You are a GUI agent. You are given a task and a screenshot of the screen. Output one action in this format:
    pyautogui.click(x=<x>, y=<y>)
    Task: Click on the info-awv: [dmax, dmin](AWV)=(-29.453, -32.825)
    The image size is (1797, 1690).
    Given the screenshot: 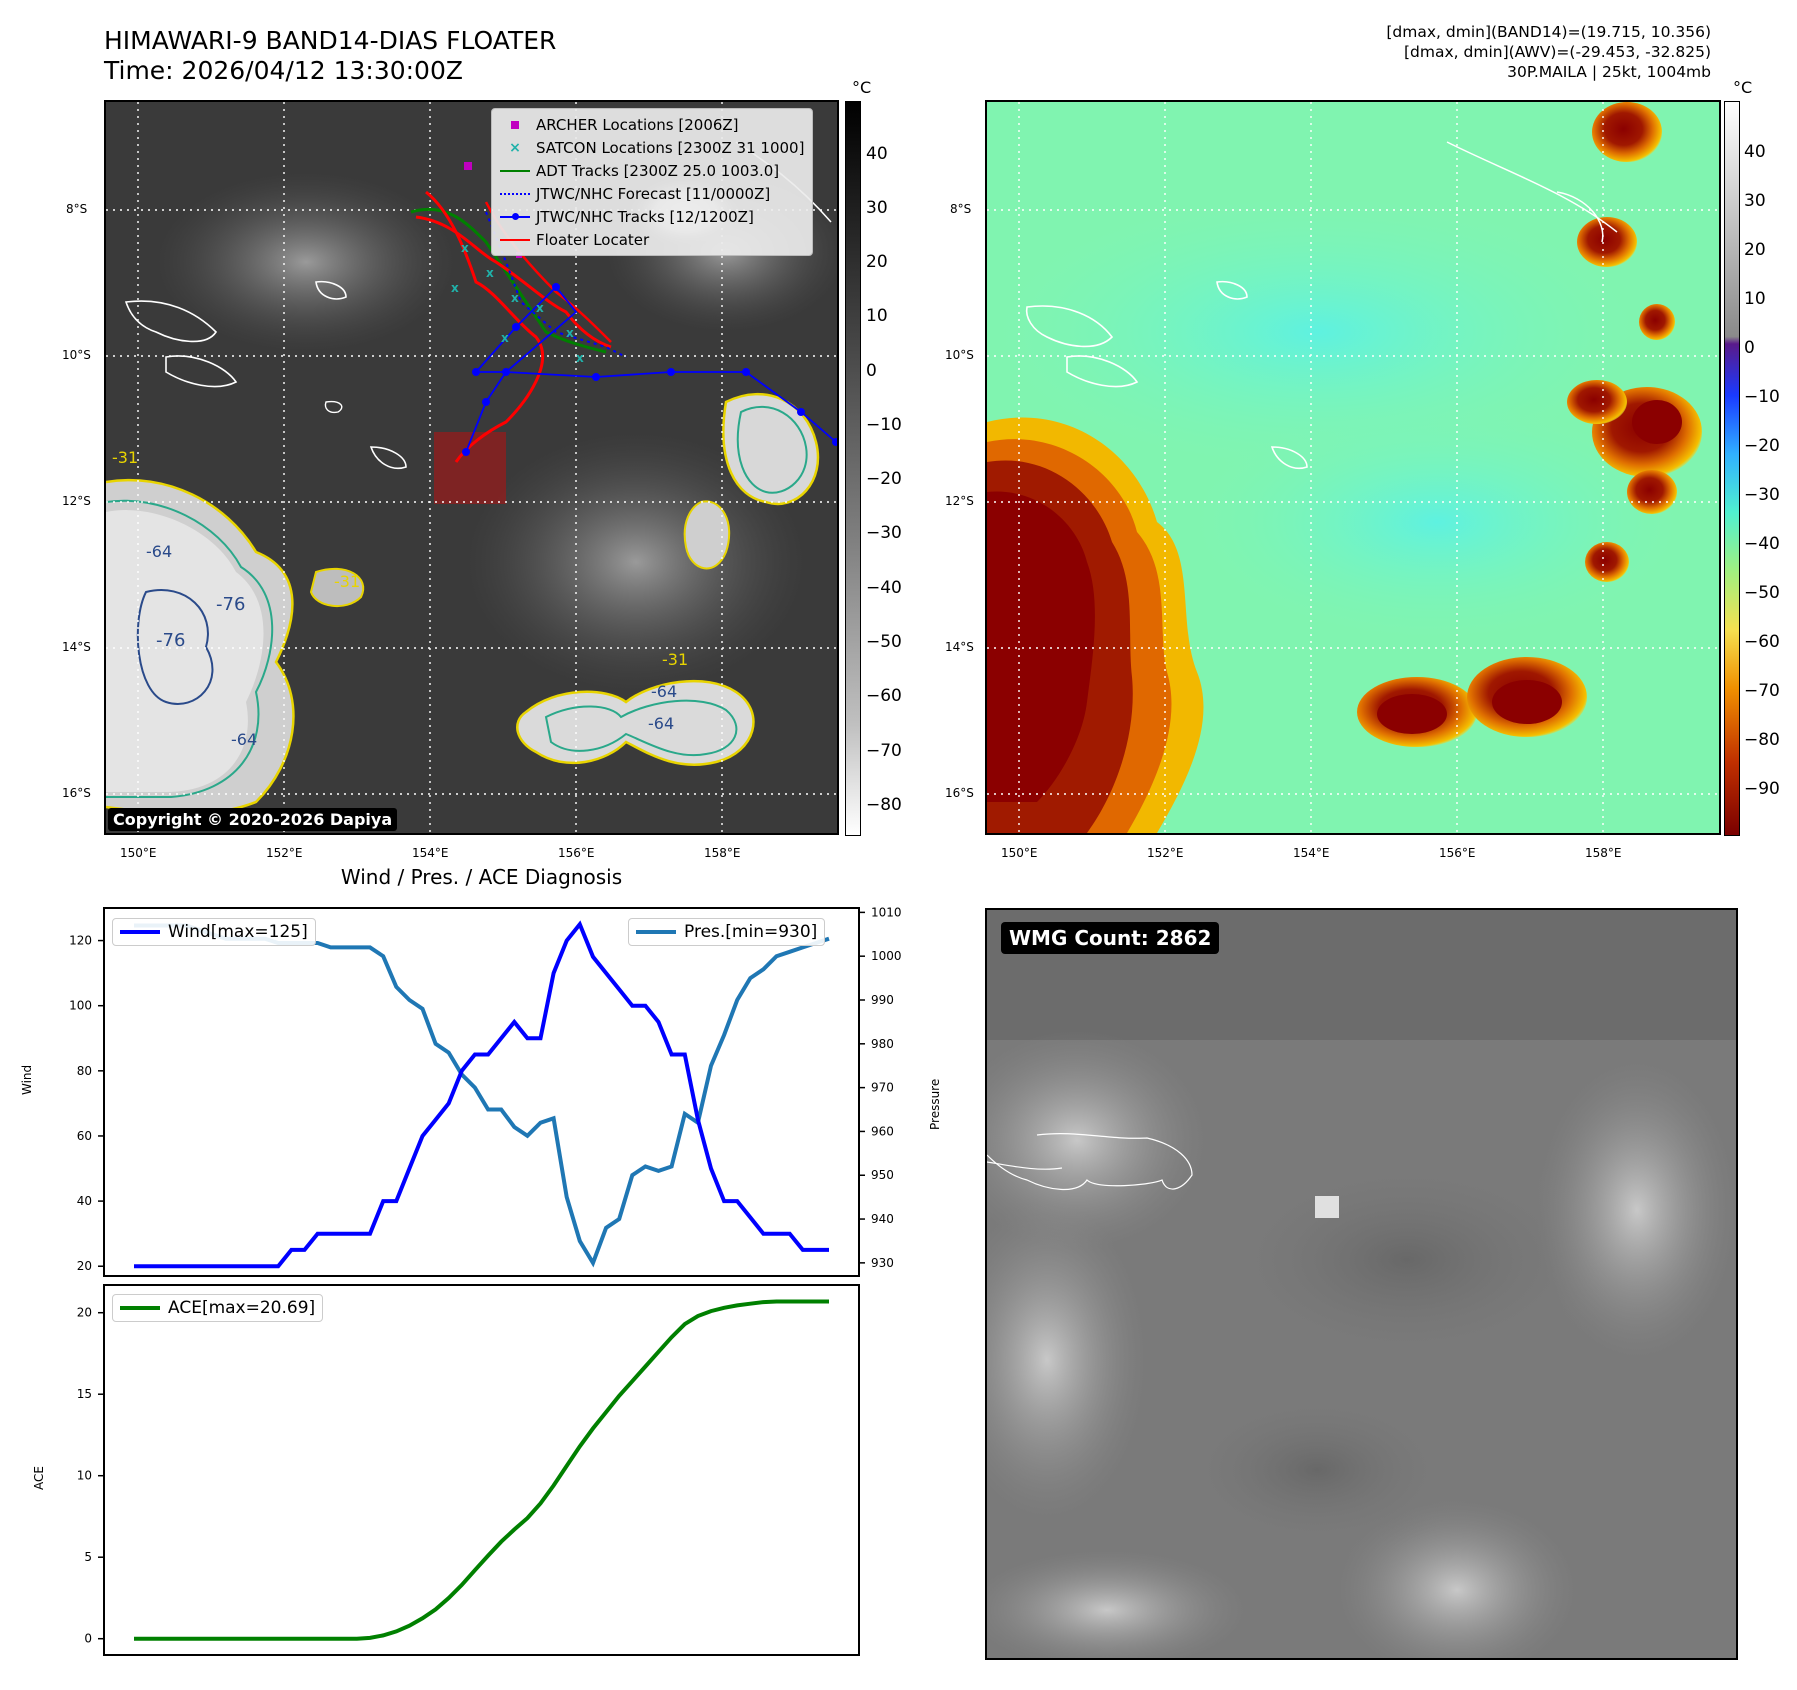 What is the action you would take?
    pyautogui.click(x=1557, y=52)
    